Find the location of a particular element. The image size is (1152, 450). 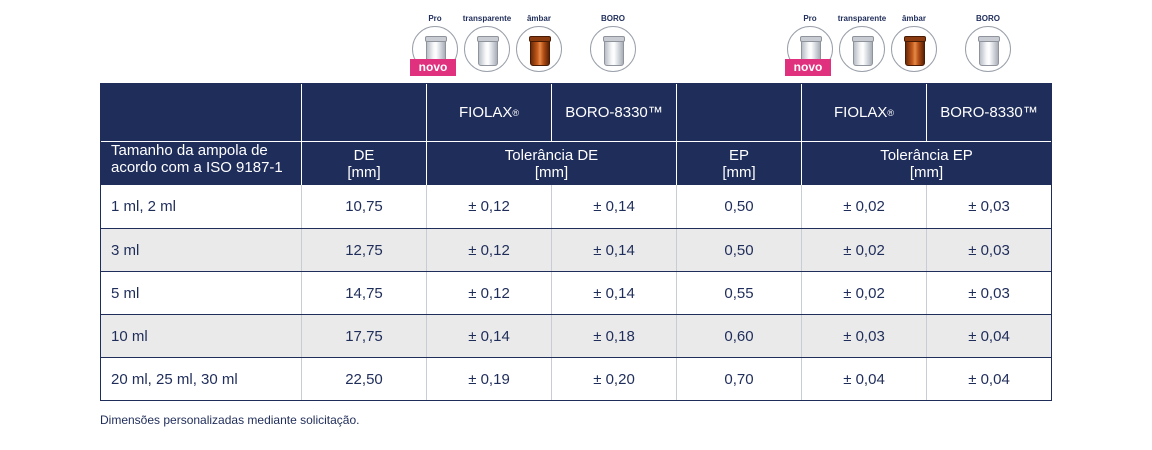

header-tol-de: Tolerância DE [mm] is located at coordinates (551, 163).